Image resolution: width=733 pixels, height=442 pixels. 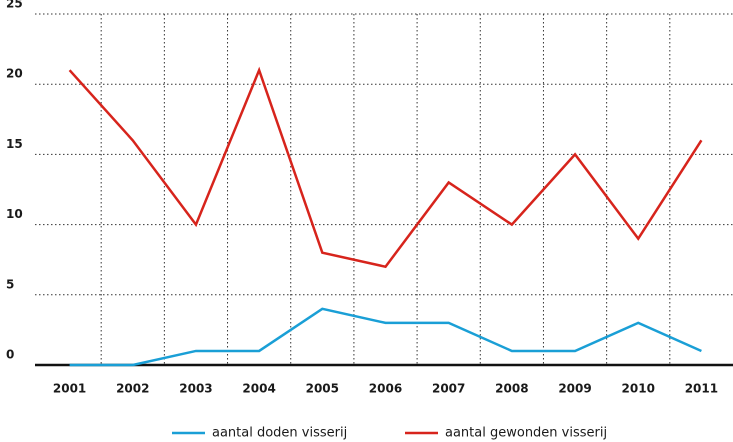 What do you see at coordinates (10, 284) in the screenshot?
I see `y-tick-label: 5` at bounding box center [10, 284].